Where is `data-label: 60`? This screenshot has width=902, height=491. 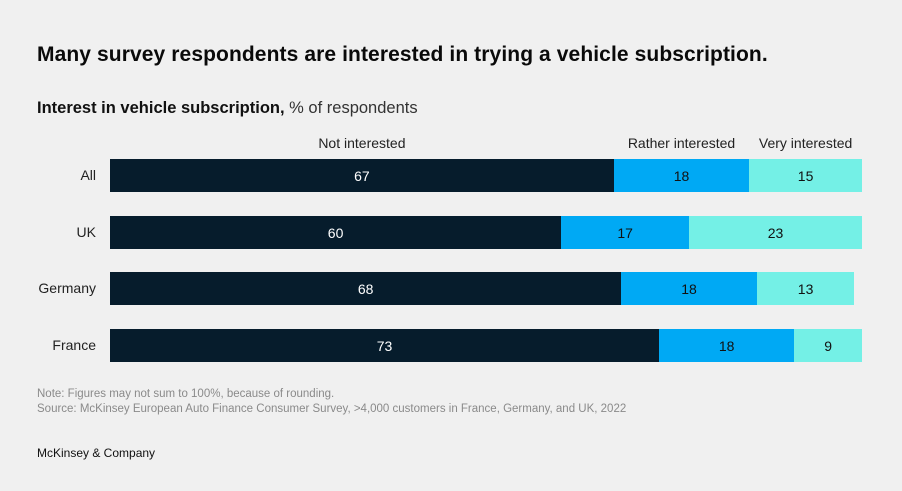 data-label: 60 is located at coordinates (335, 232).